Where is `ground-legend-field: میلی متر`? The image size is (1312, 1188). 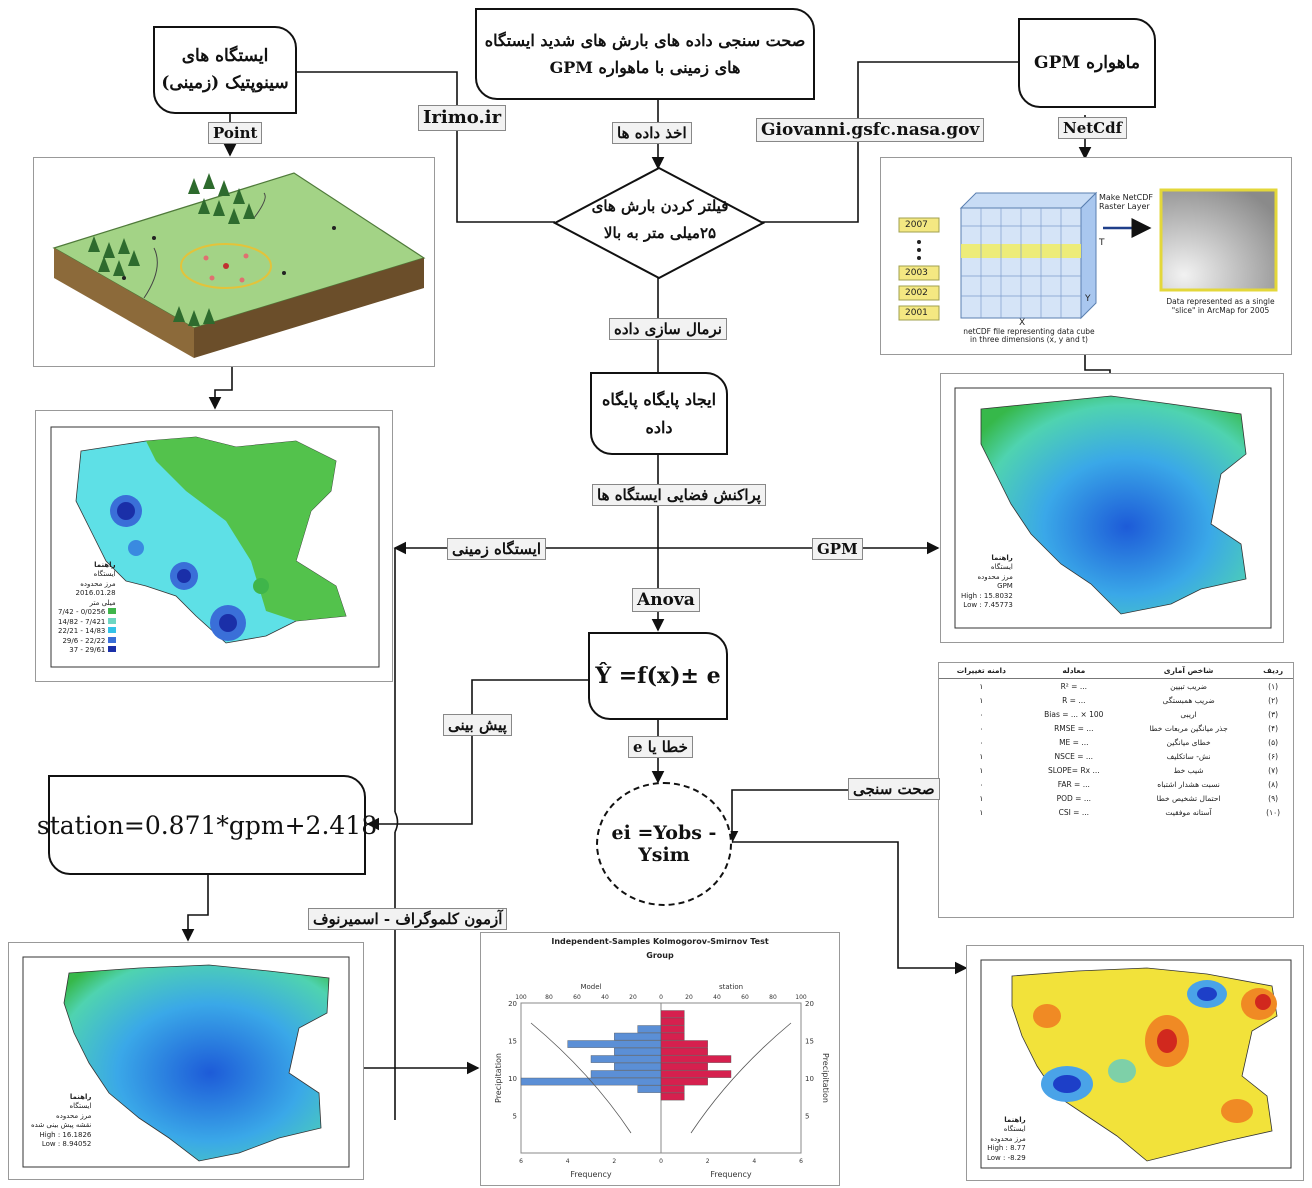
ground-legend-field: میلی متر is located at coordinates (102, 602).